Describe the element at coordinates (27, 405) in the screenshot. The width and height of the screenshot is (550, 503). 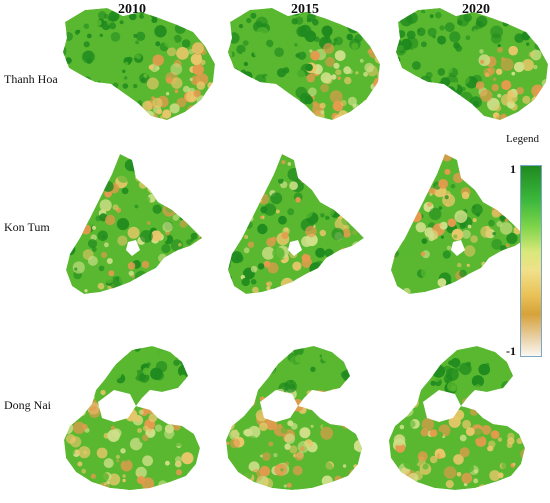
I see `region-label-dong-nai: Dong Nai` at that location.